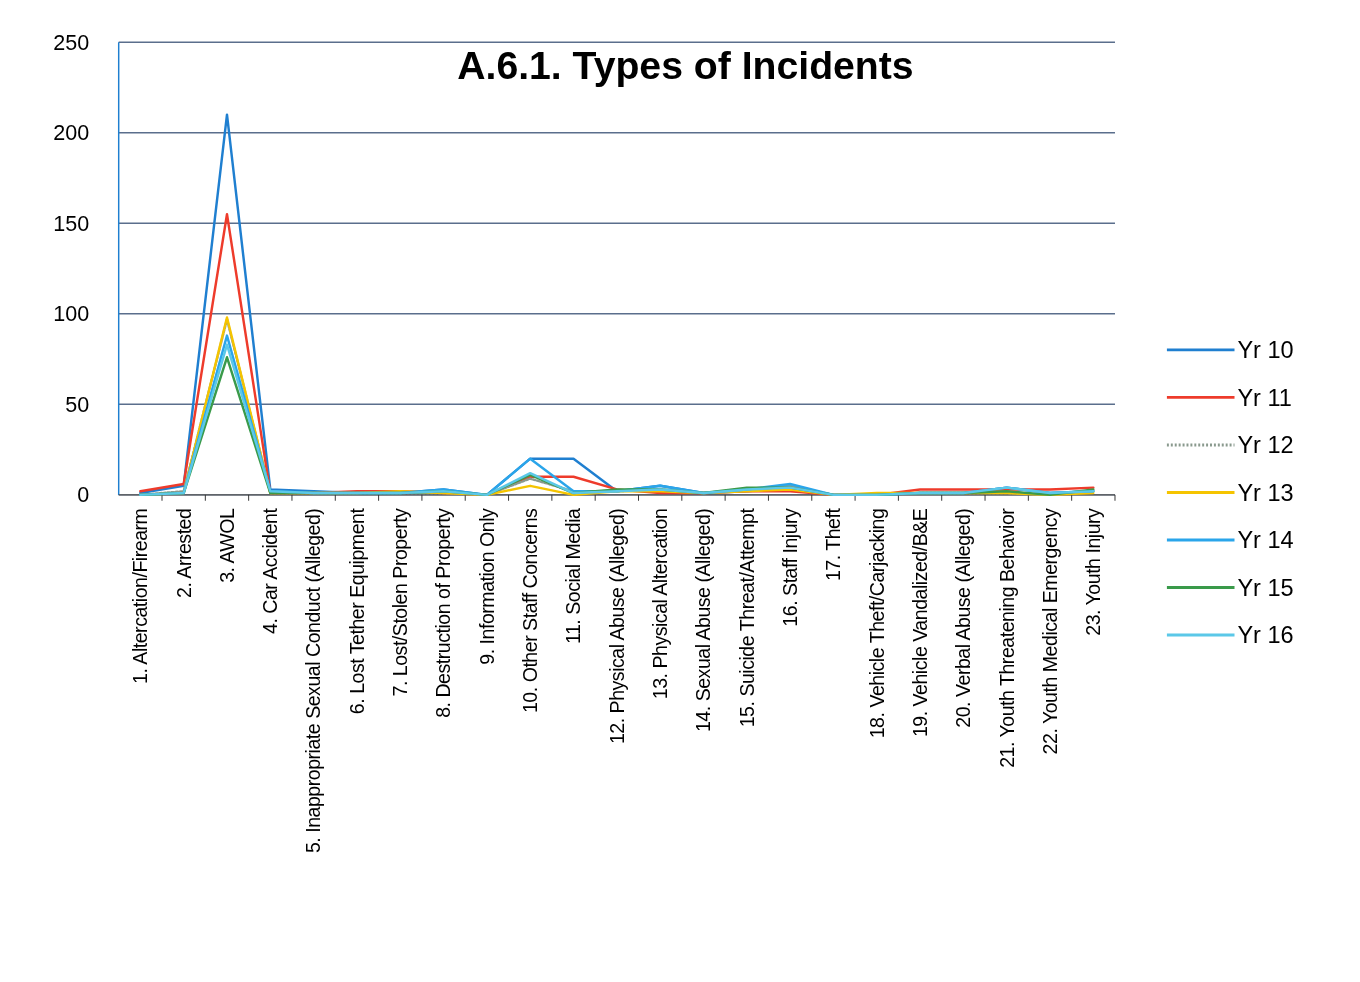 Image resolution: width=1360 pixels, height=982 pixels. Describe the element at coordinates (1264, 397) in the screenshot. I see `legend-label: Yr 11` at that location.